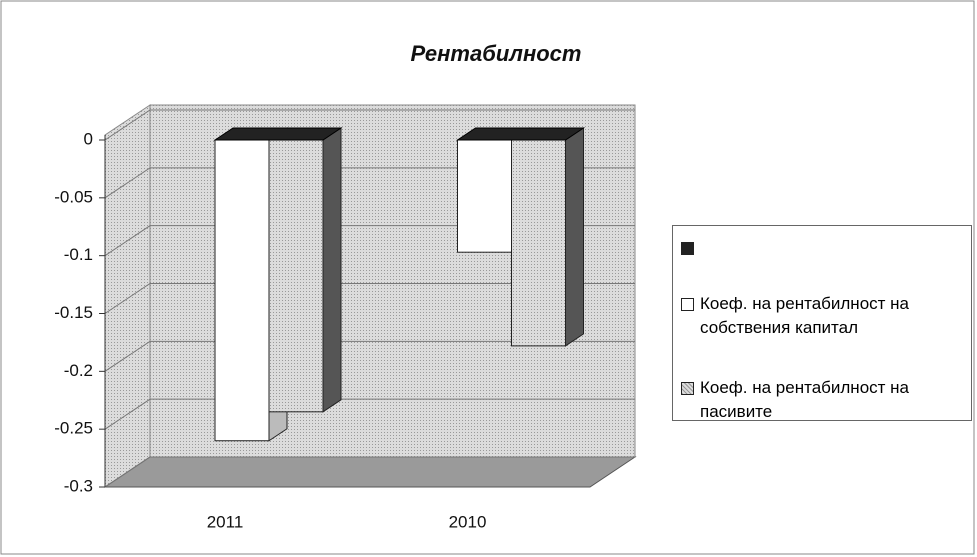  I want to click on y-tick-label: -0.15, so click(73, 312).